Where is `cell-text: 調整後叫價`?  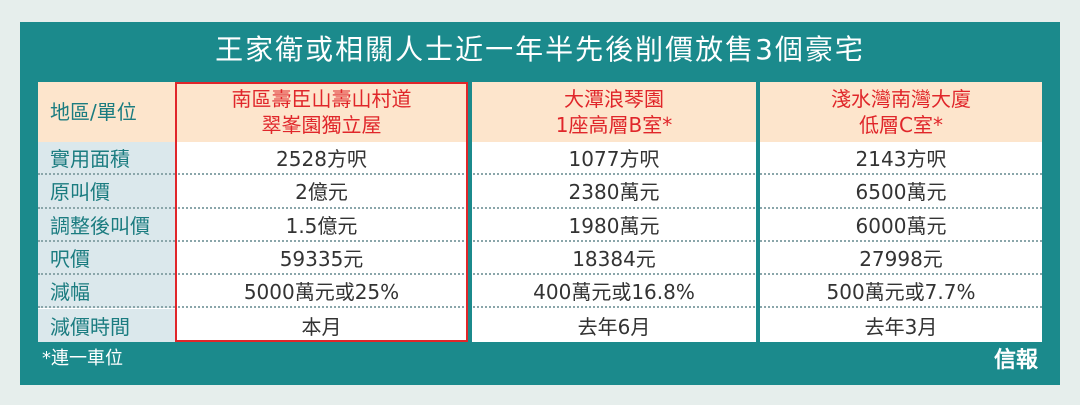
cell-text: 調整後叫價 is located at coordinates (100, 225).